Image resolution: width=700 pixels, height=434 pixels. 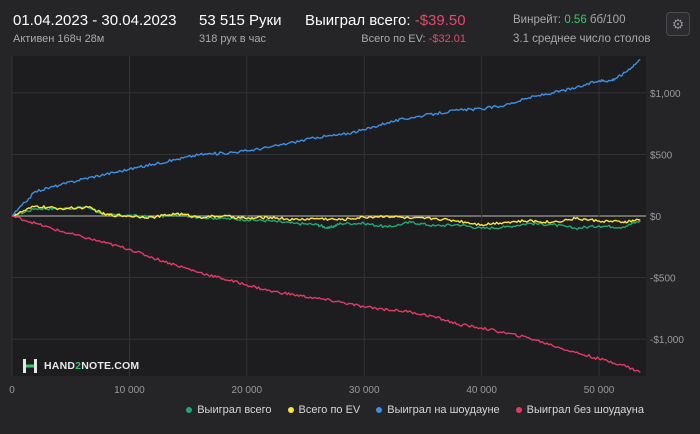 I want to click on settings-button: ⚙, so click(x=678, y=24).